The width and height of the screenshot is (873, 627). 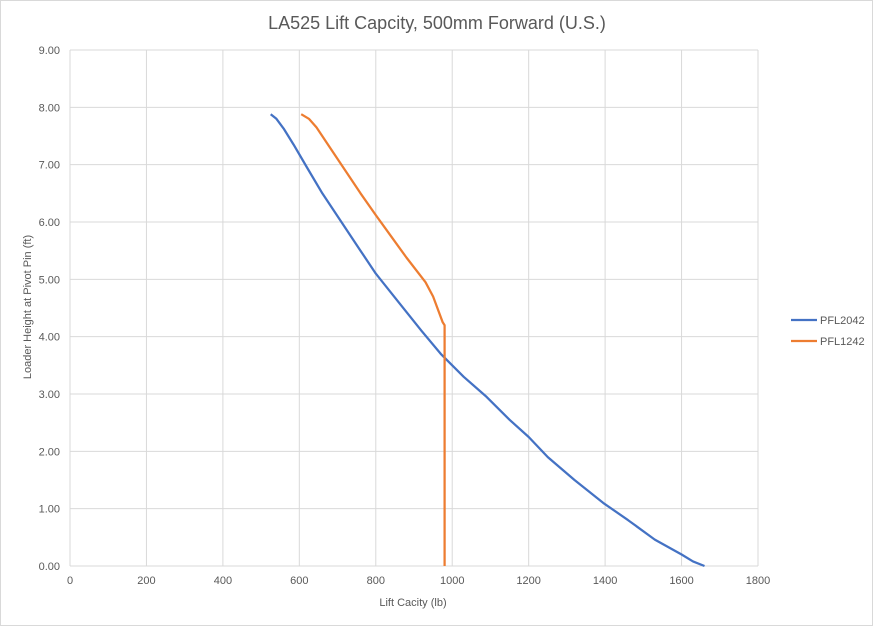 I want to click on y-tick-label: 3.00, so click(x=49, y=395).